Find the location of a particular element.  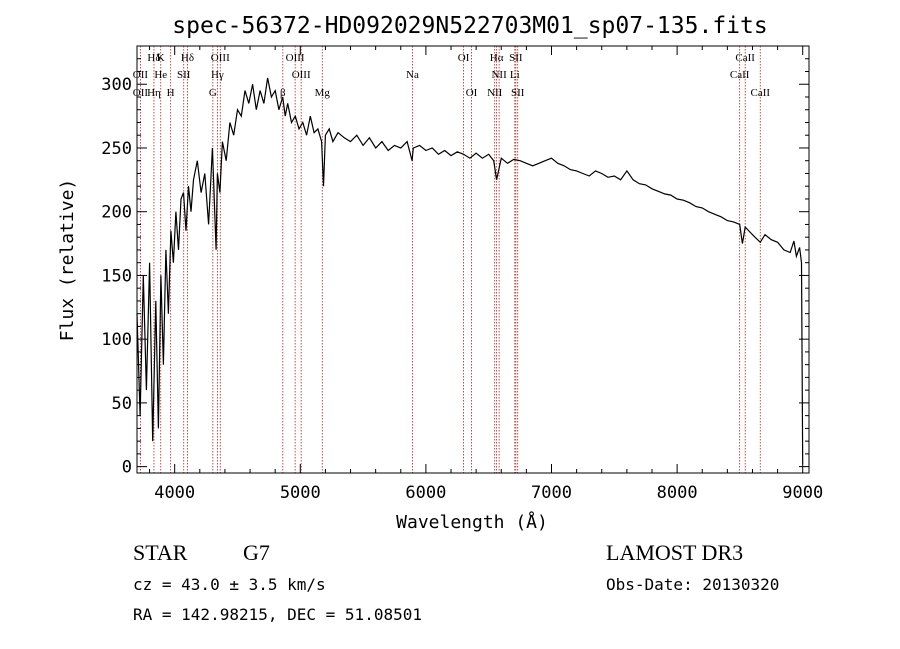

y-tick-label: 0 is located at coordinates (127, 468).